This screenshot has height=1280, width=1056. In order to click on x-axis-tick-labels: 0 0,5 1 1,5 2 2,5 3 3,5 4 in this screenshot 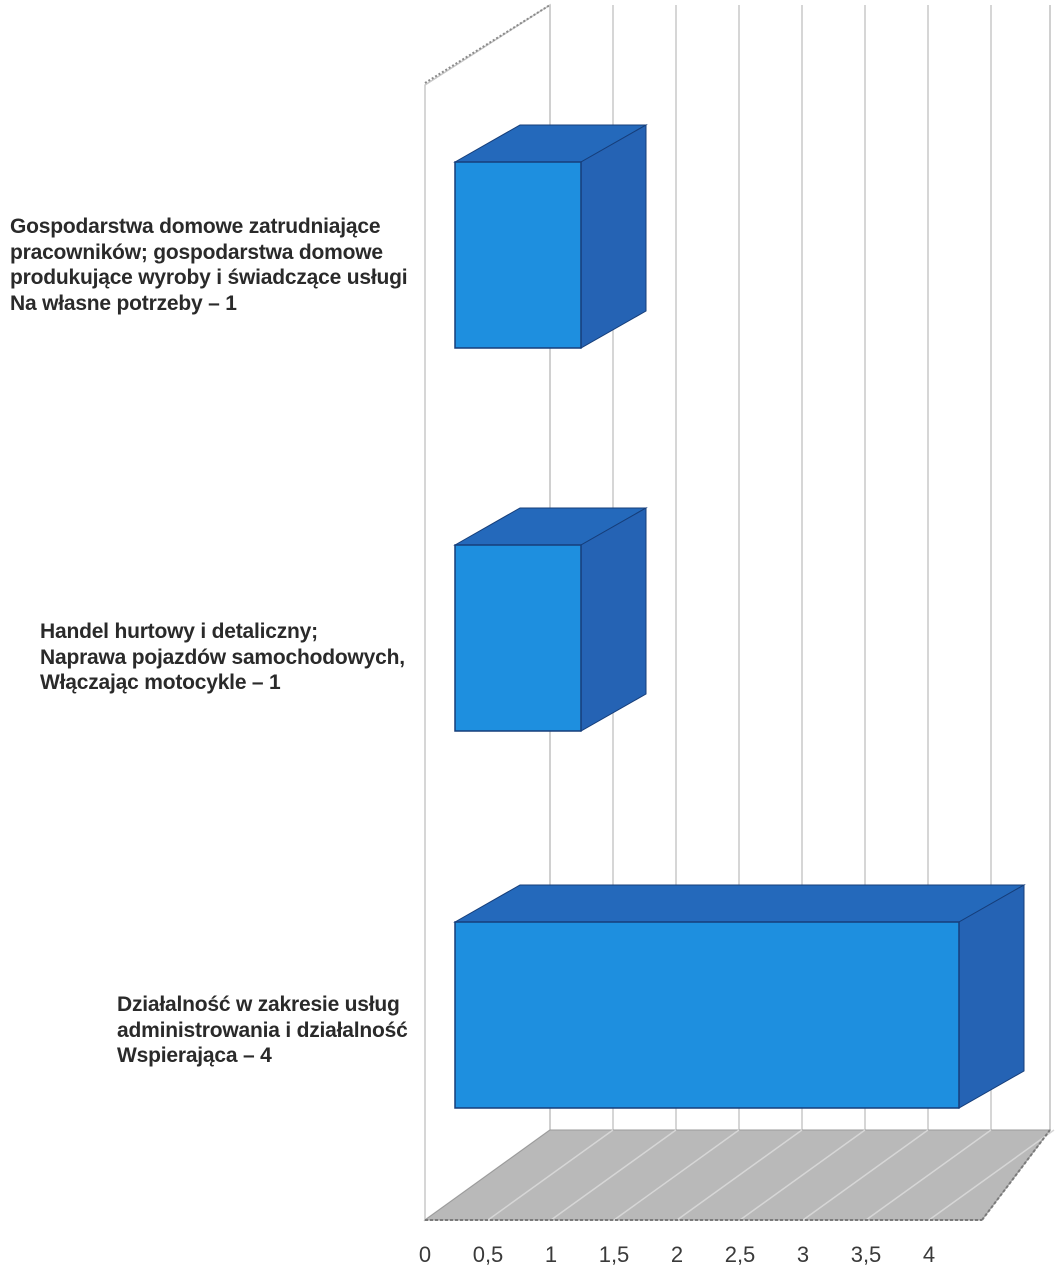, I will do `click(677, 1254)`.